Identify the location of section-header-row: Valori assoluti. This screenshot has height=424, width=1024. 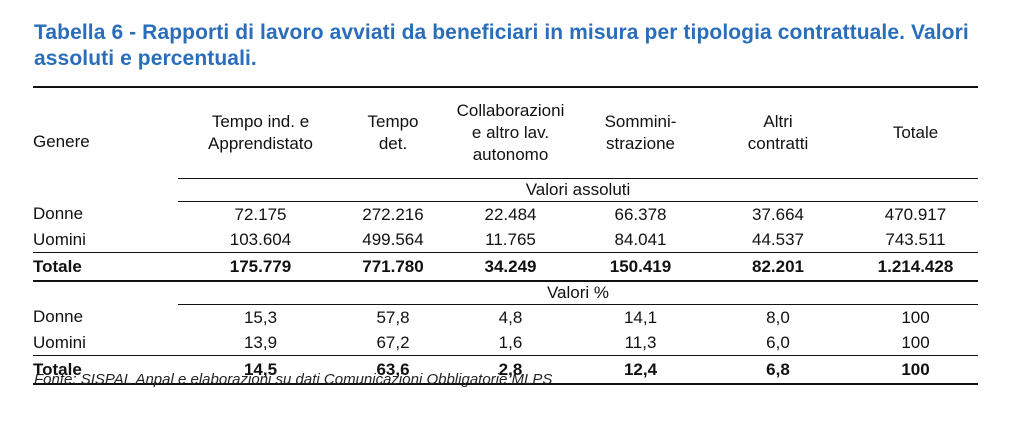
(505, 189).